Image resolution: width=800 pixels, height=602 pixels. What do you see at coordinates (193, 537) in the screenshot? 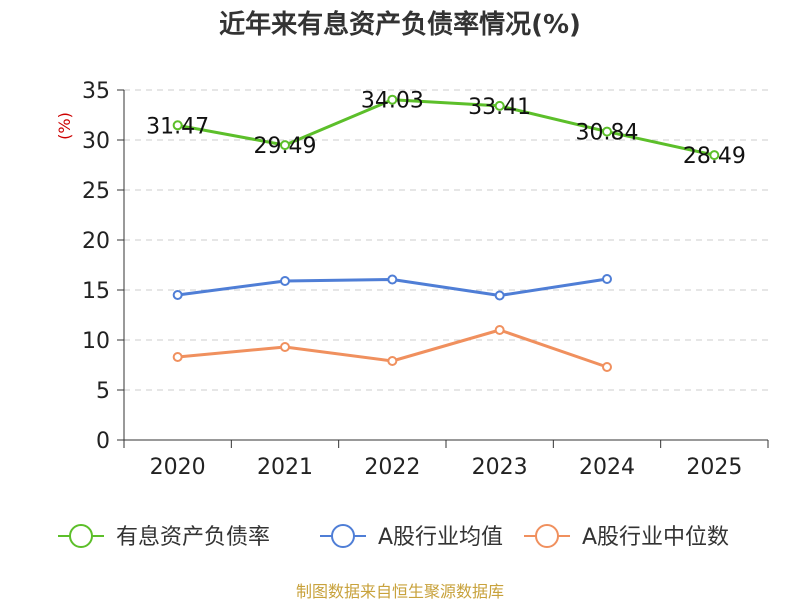
I see `legend-label: 有息资产负债率` at bounding box center [193, 537].